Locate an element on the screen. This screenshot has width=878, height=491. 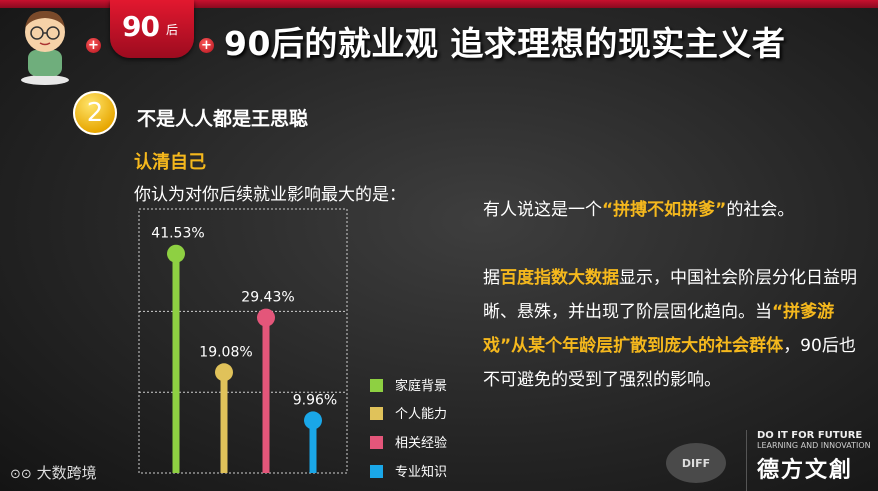
section-number-badge: 2 is located at coordinates (95, 113).